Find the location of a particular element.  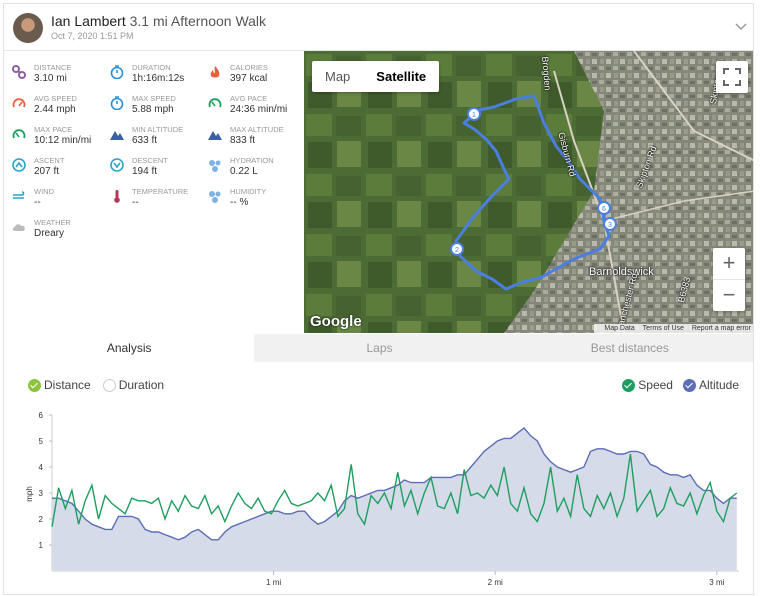

stat-max-pace: MAX PACE 10:12 min/mi is located at coordinates (53, 137).